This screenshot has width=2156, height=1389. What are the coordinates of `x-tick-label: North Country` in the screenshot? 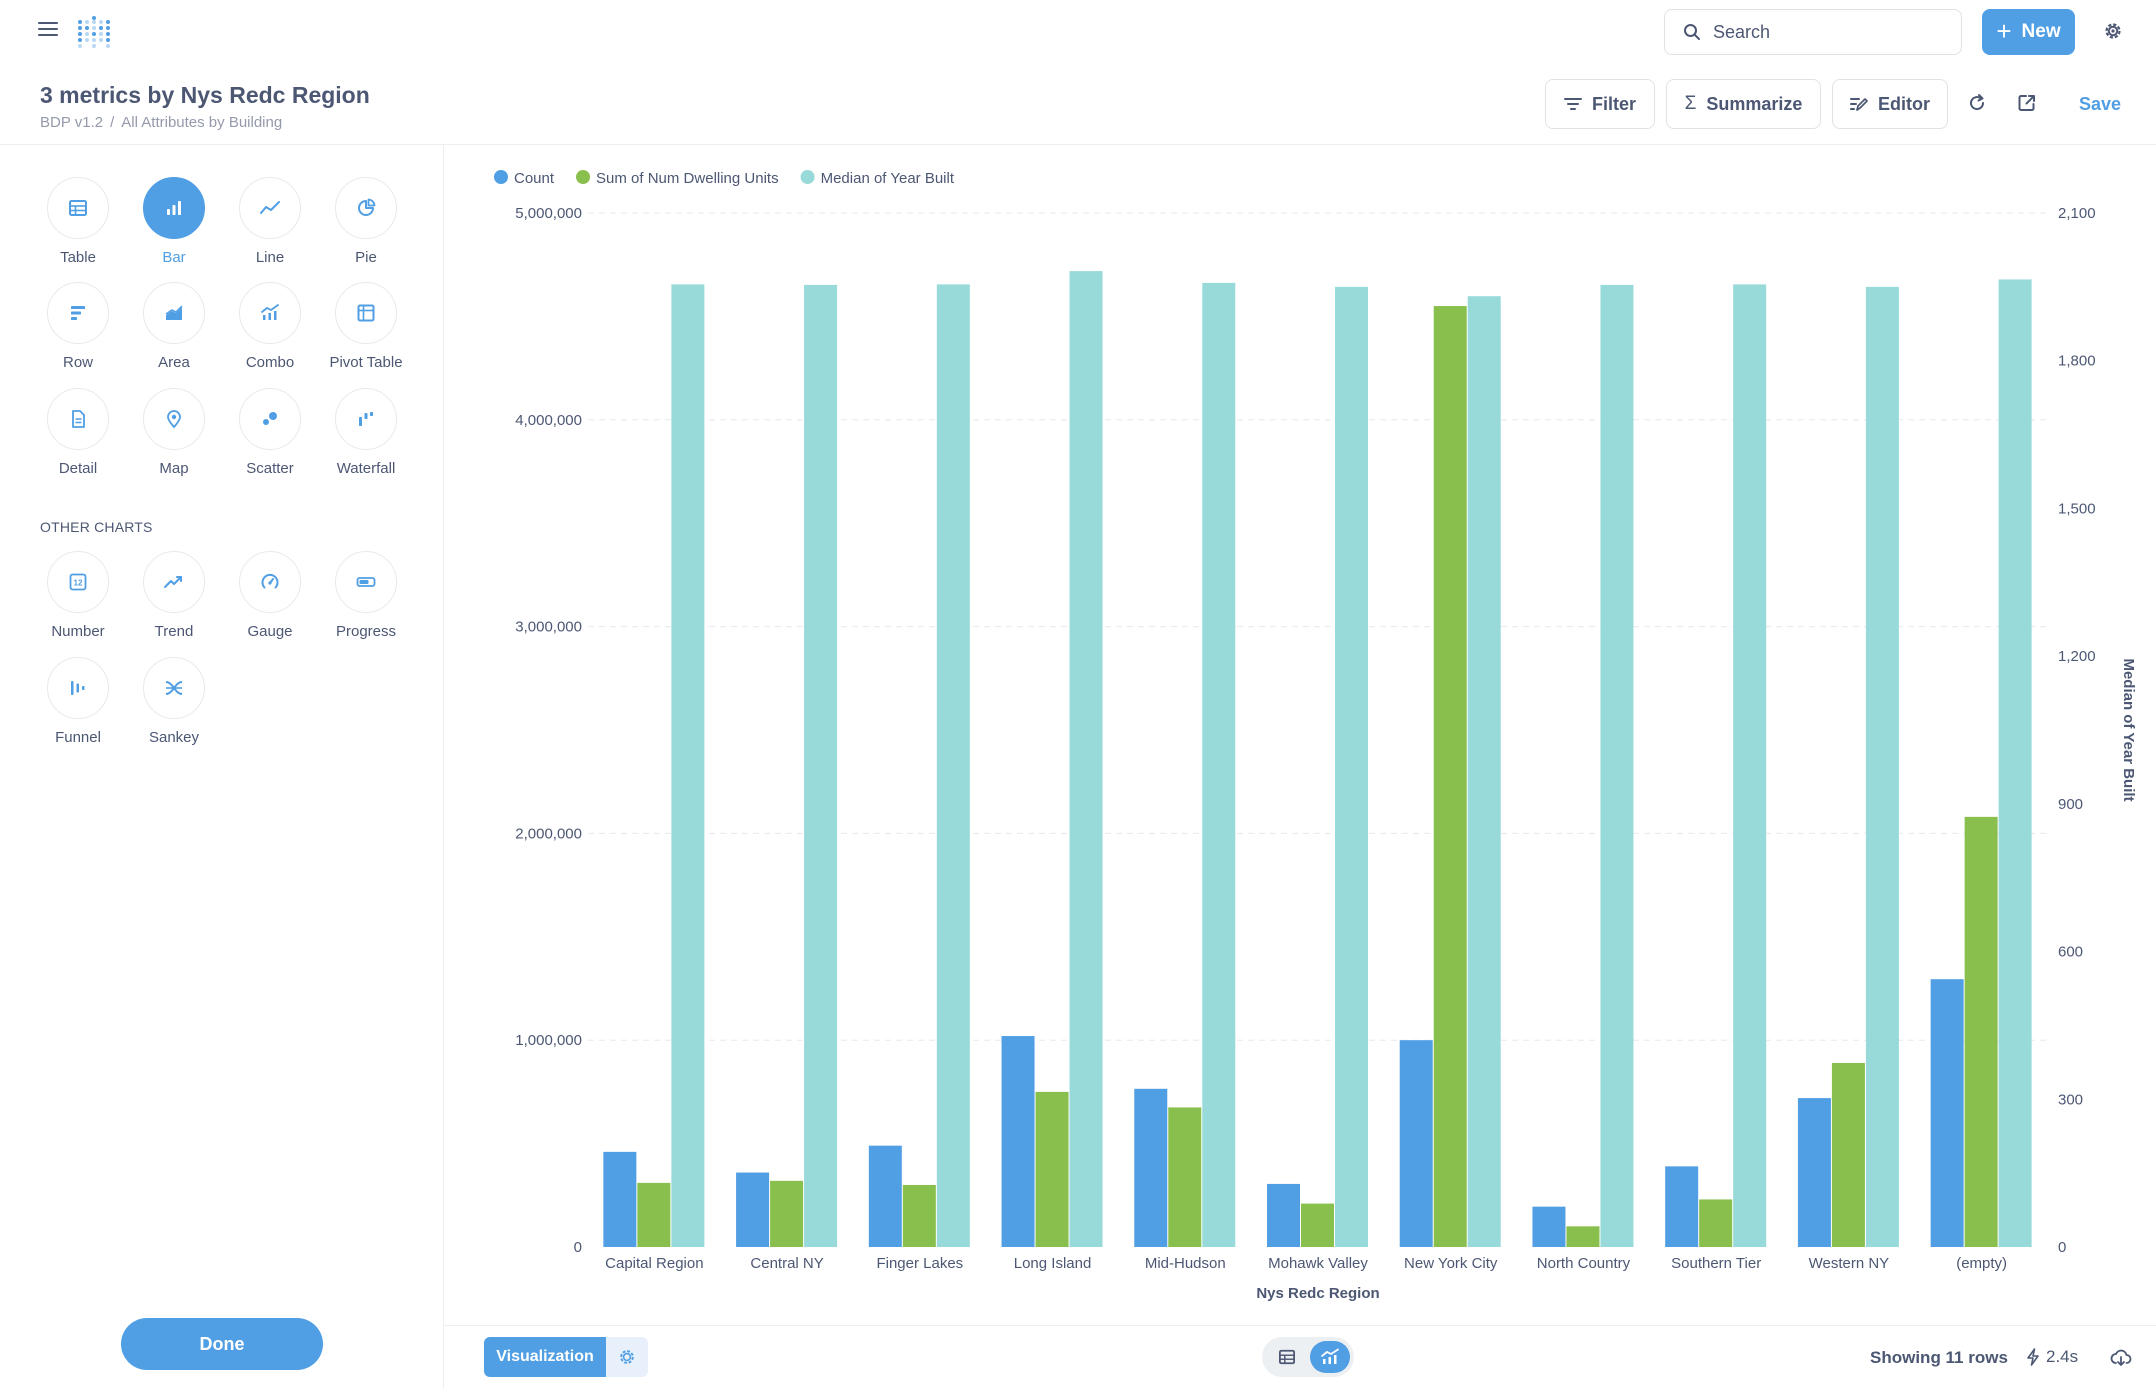 It's located at (1584, 1263).